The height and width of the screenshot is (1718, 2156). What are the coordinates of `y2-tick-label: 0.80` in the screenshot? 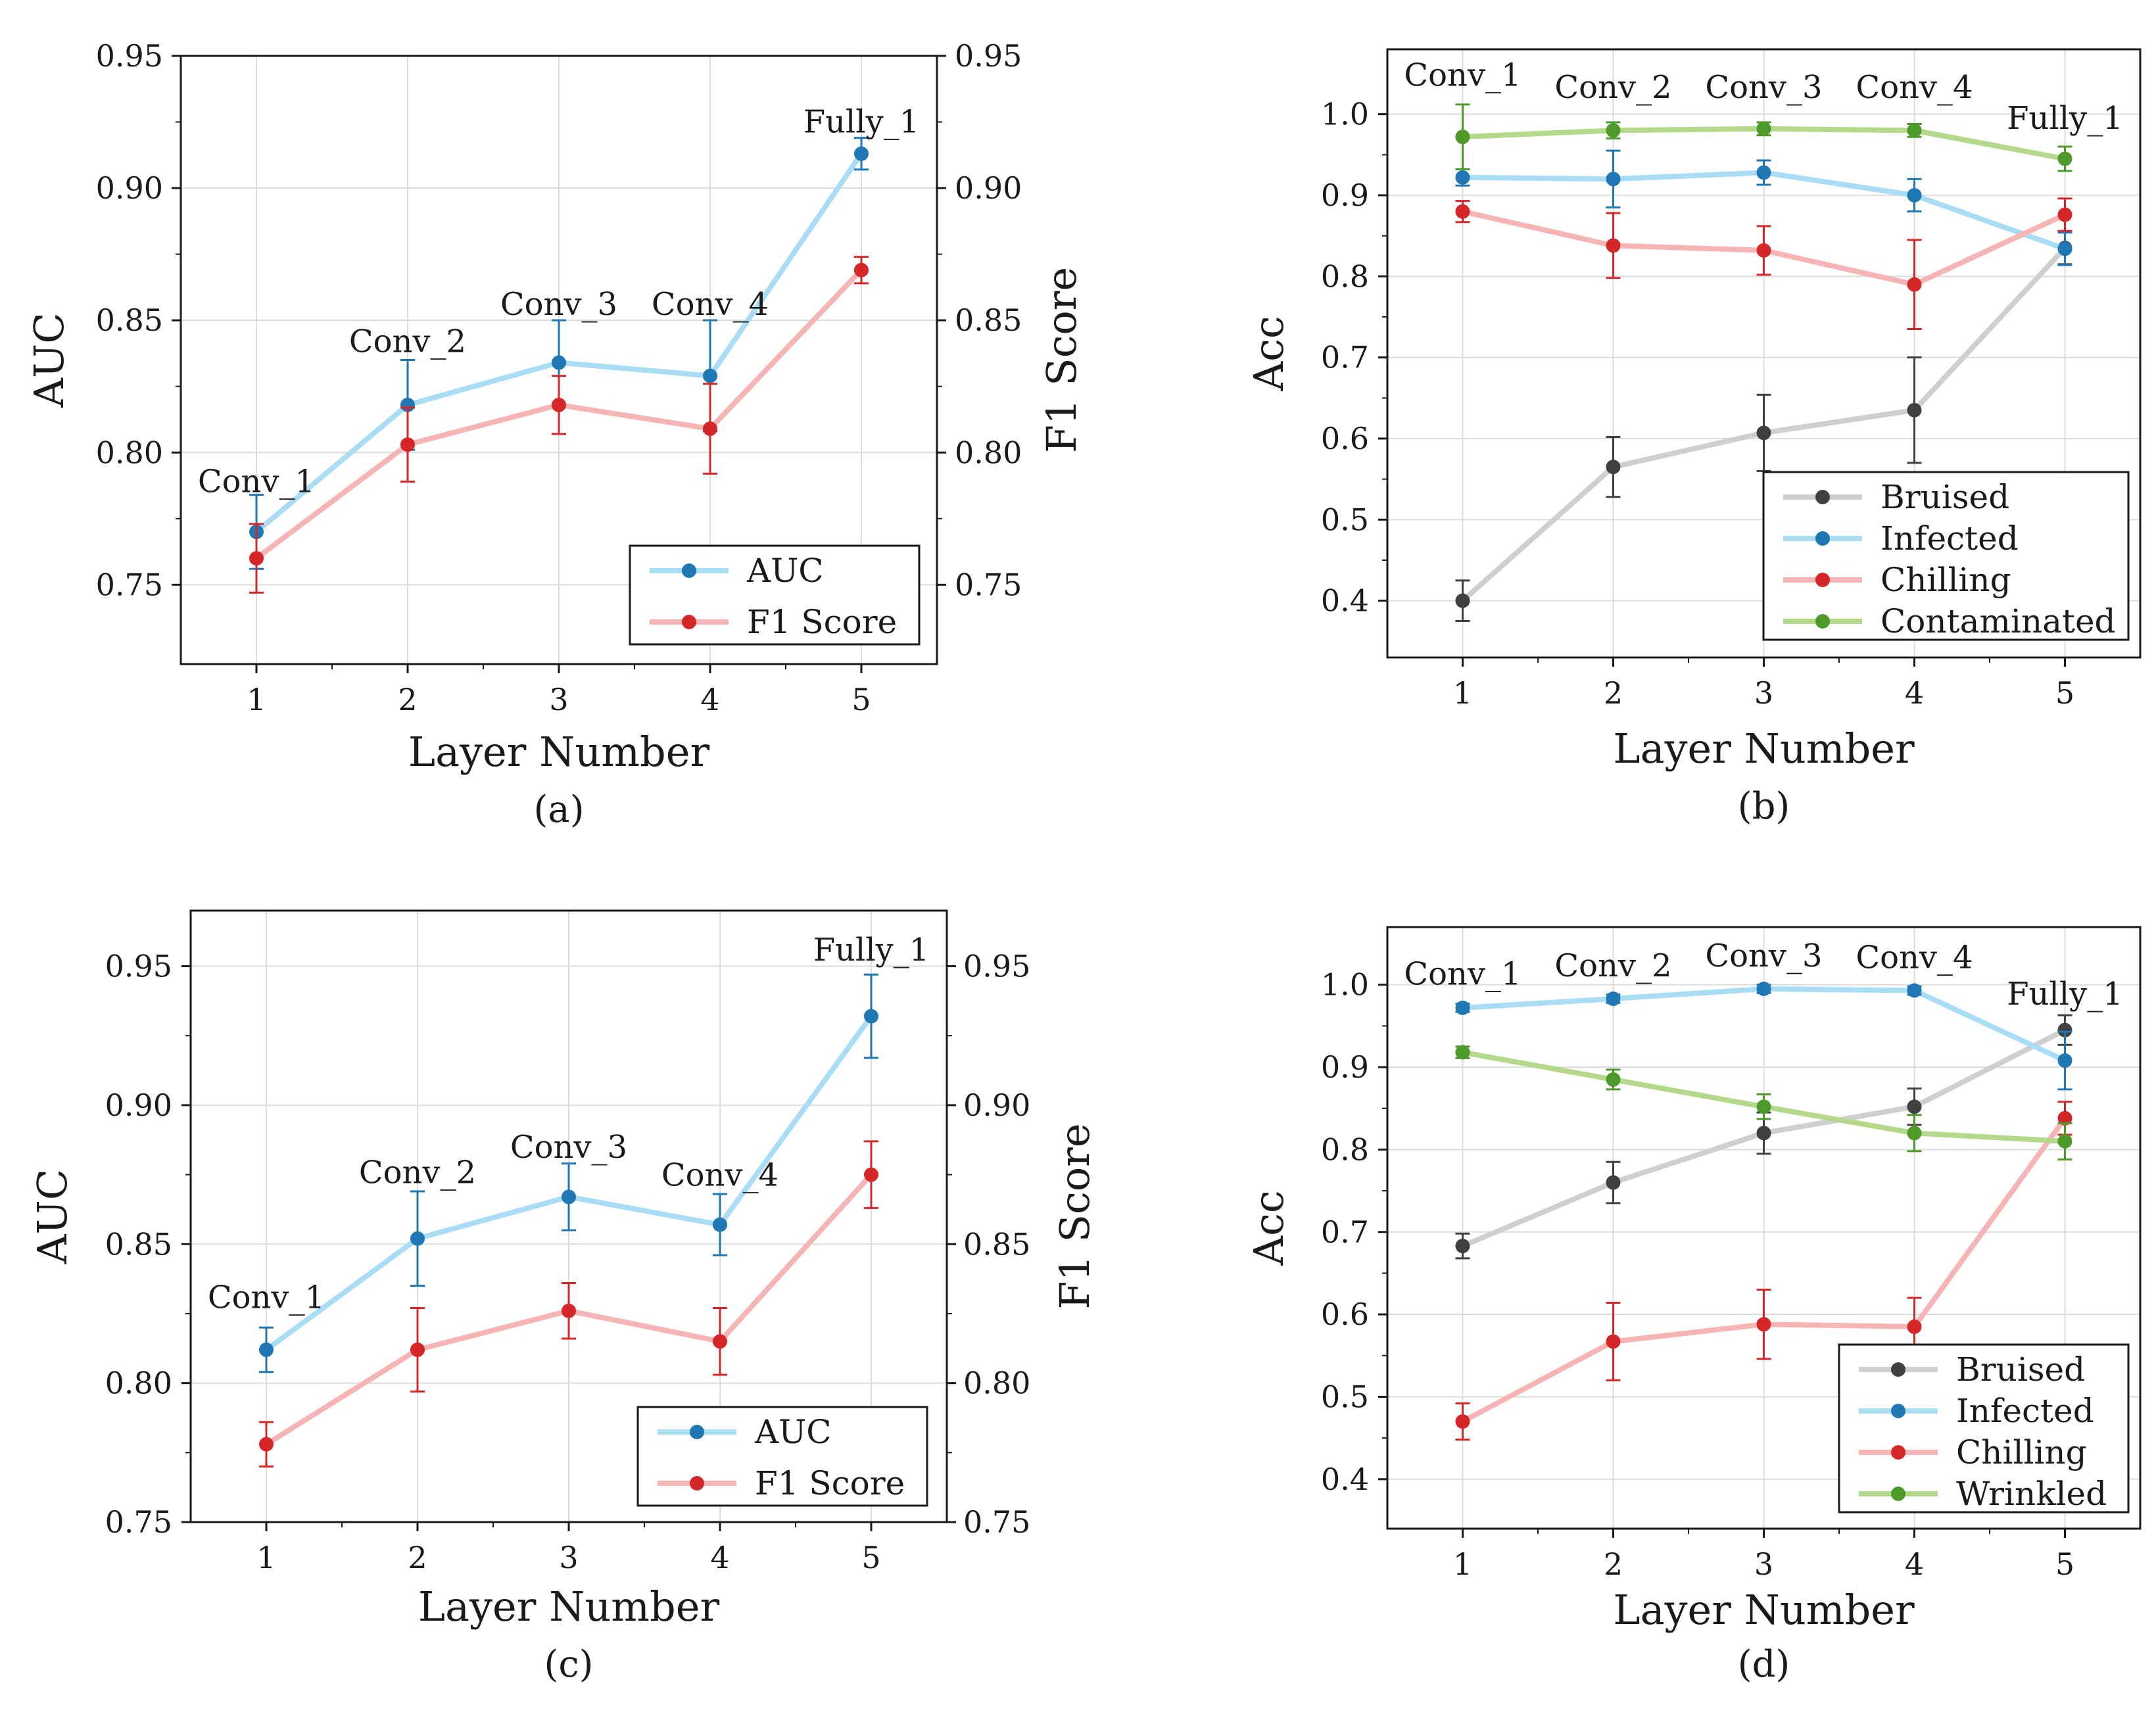 It's located at (988, 452).